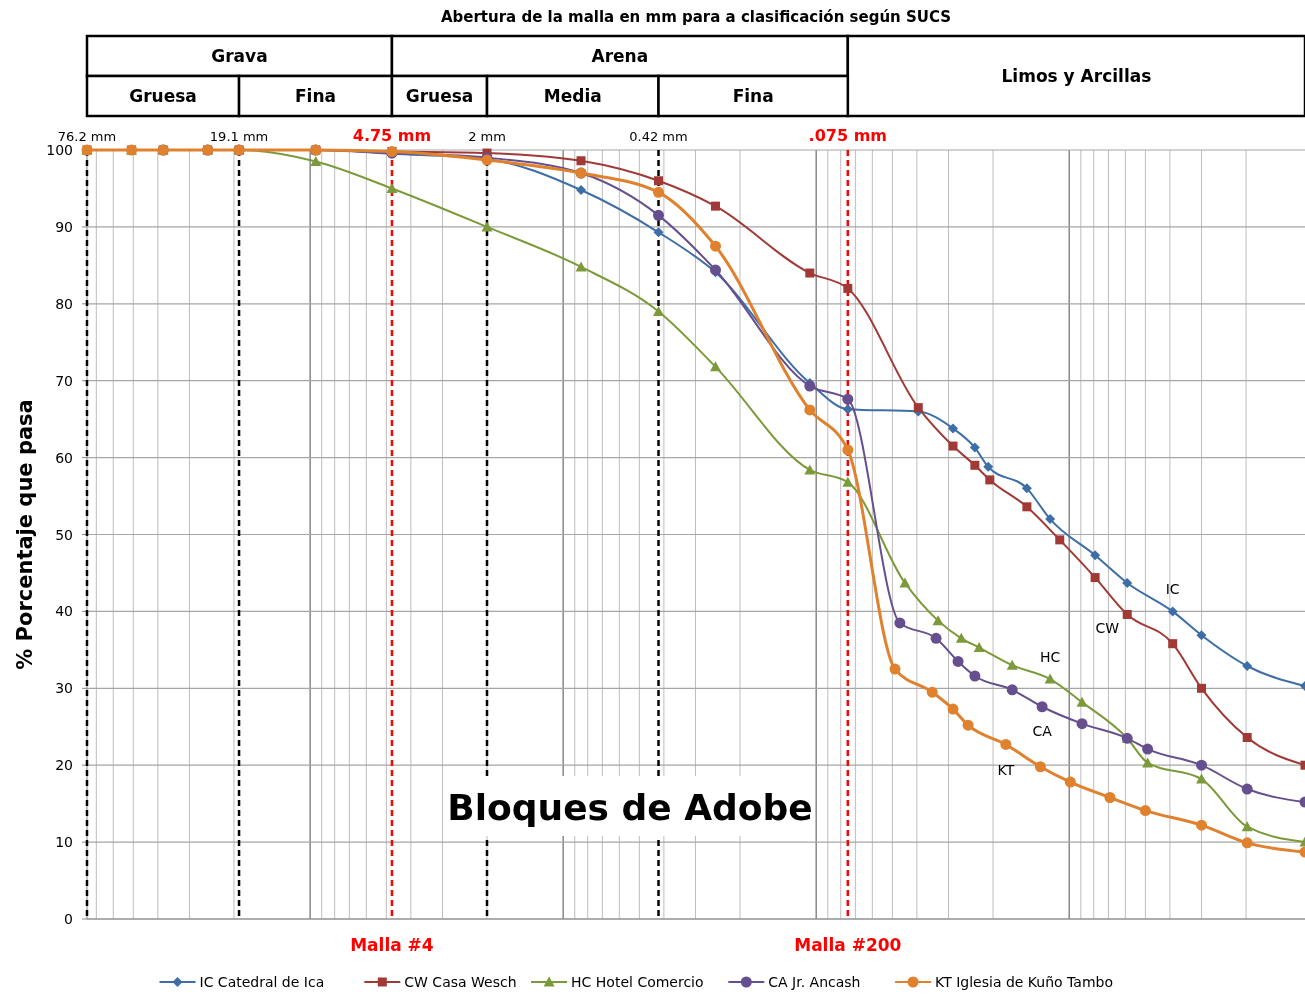 The height and width of the screenshot is (994, 1305). What do you see at coordinates (487, 136) in the screenshot?
I see `ref-line-label: 2 mm` at bounding box center [487, 136].